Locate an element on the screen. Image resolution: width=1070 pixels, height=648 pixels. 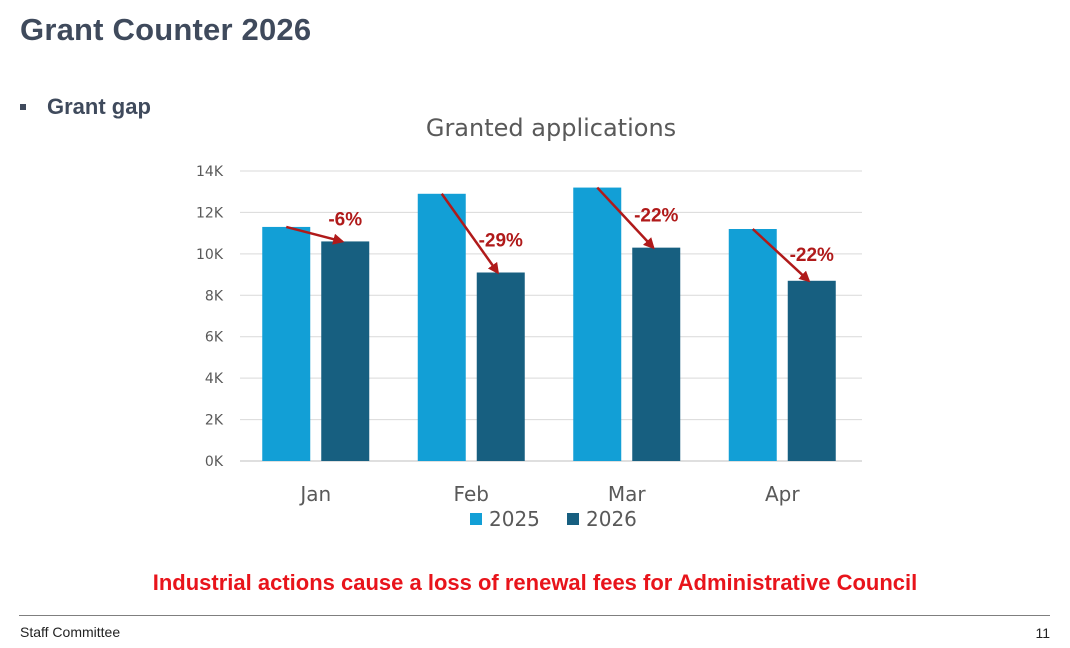
legend-swatch-2026 is located at coordinates (573, 519).